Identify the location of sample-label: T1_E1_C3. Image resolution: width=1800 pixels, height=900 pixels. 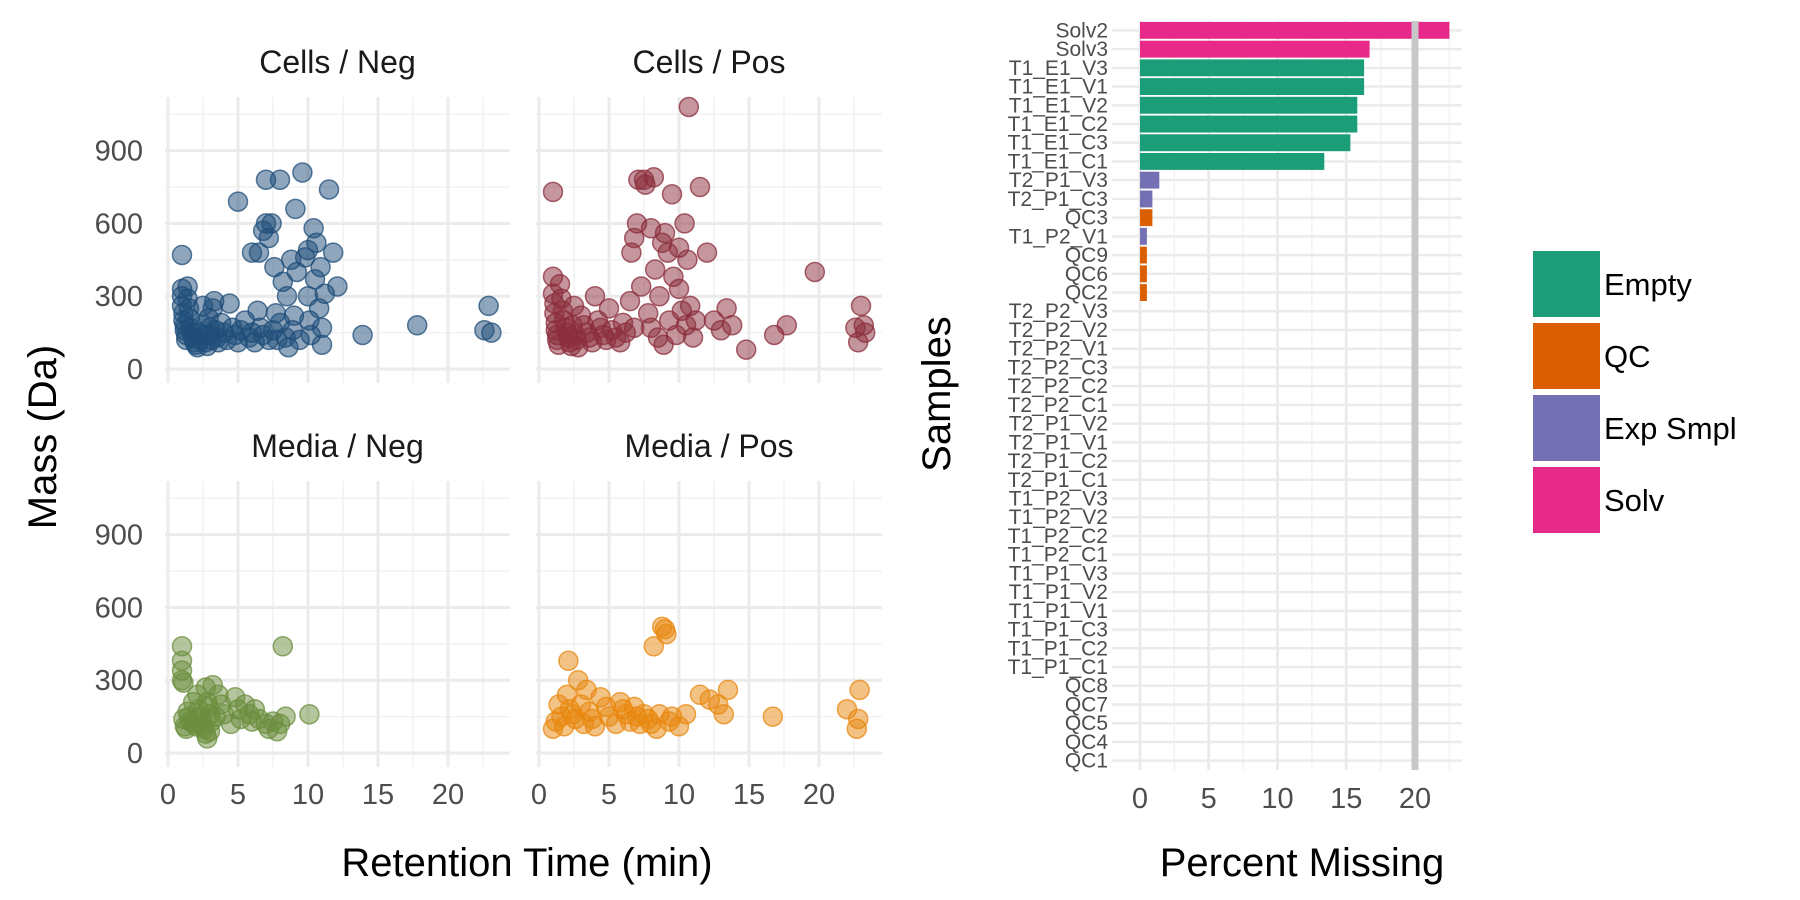
(1058, 143).